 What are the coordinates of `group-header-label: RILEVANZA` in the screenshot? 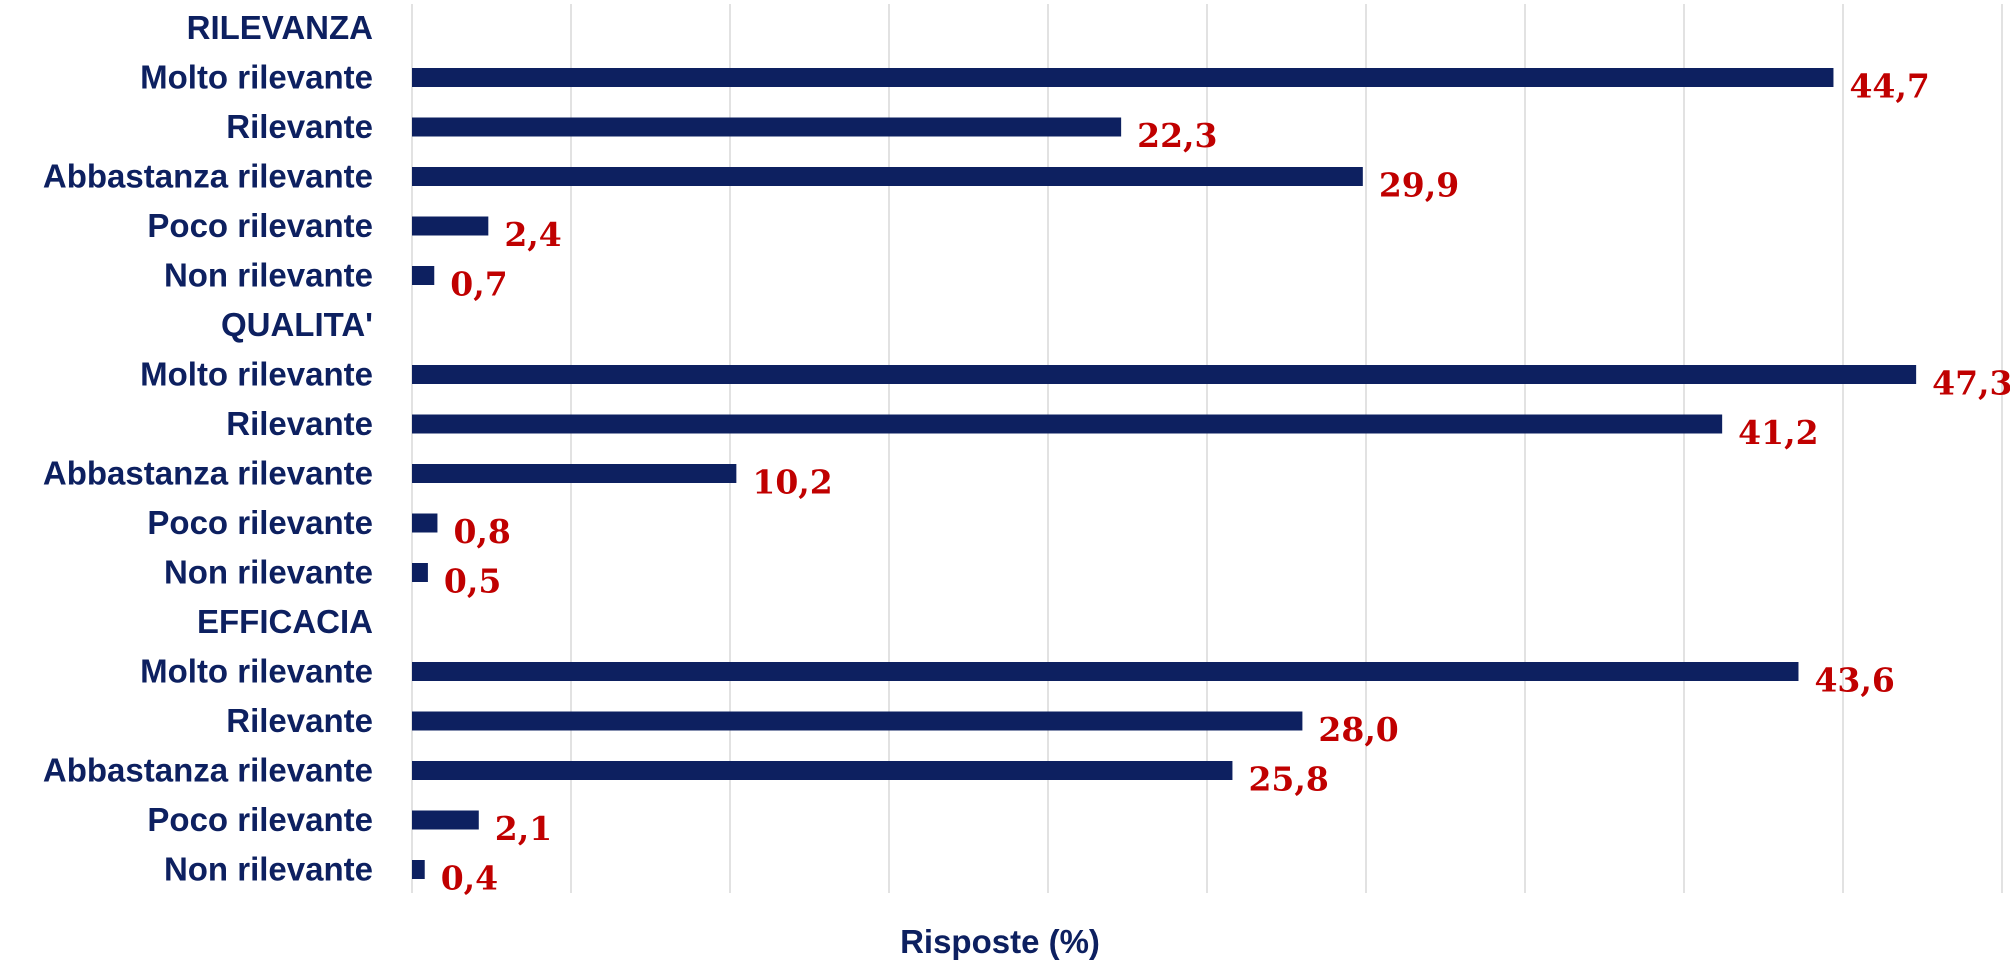 It's located at (280, 27).